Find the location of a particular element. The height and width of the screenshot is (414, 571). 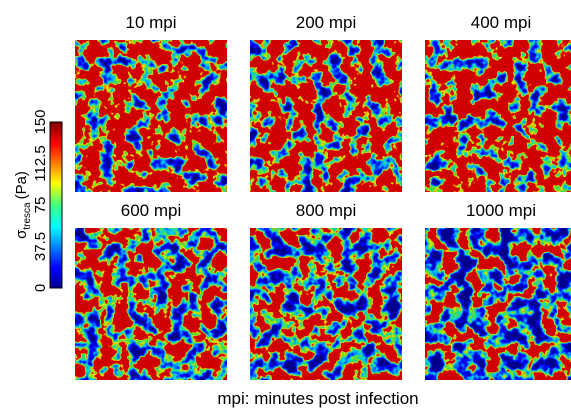

panel-label: 800 mpi is located at coordinates (326, 210).